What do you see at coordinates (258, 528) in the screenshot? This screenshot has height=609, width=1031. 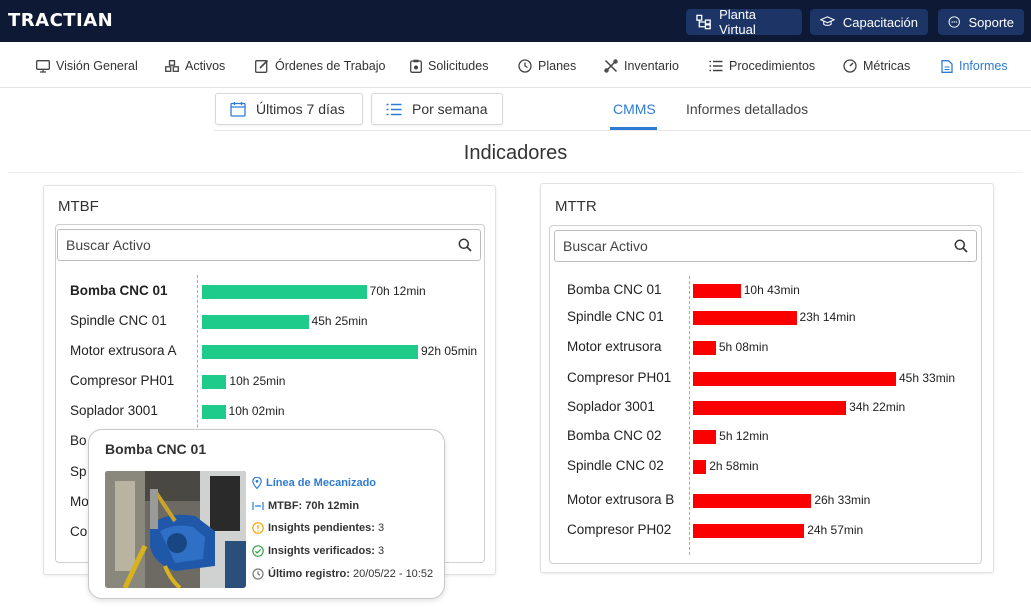 I see `warning-circle-icon` at bounding box center [258, 528].